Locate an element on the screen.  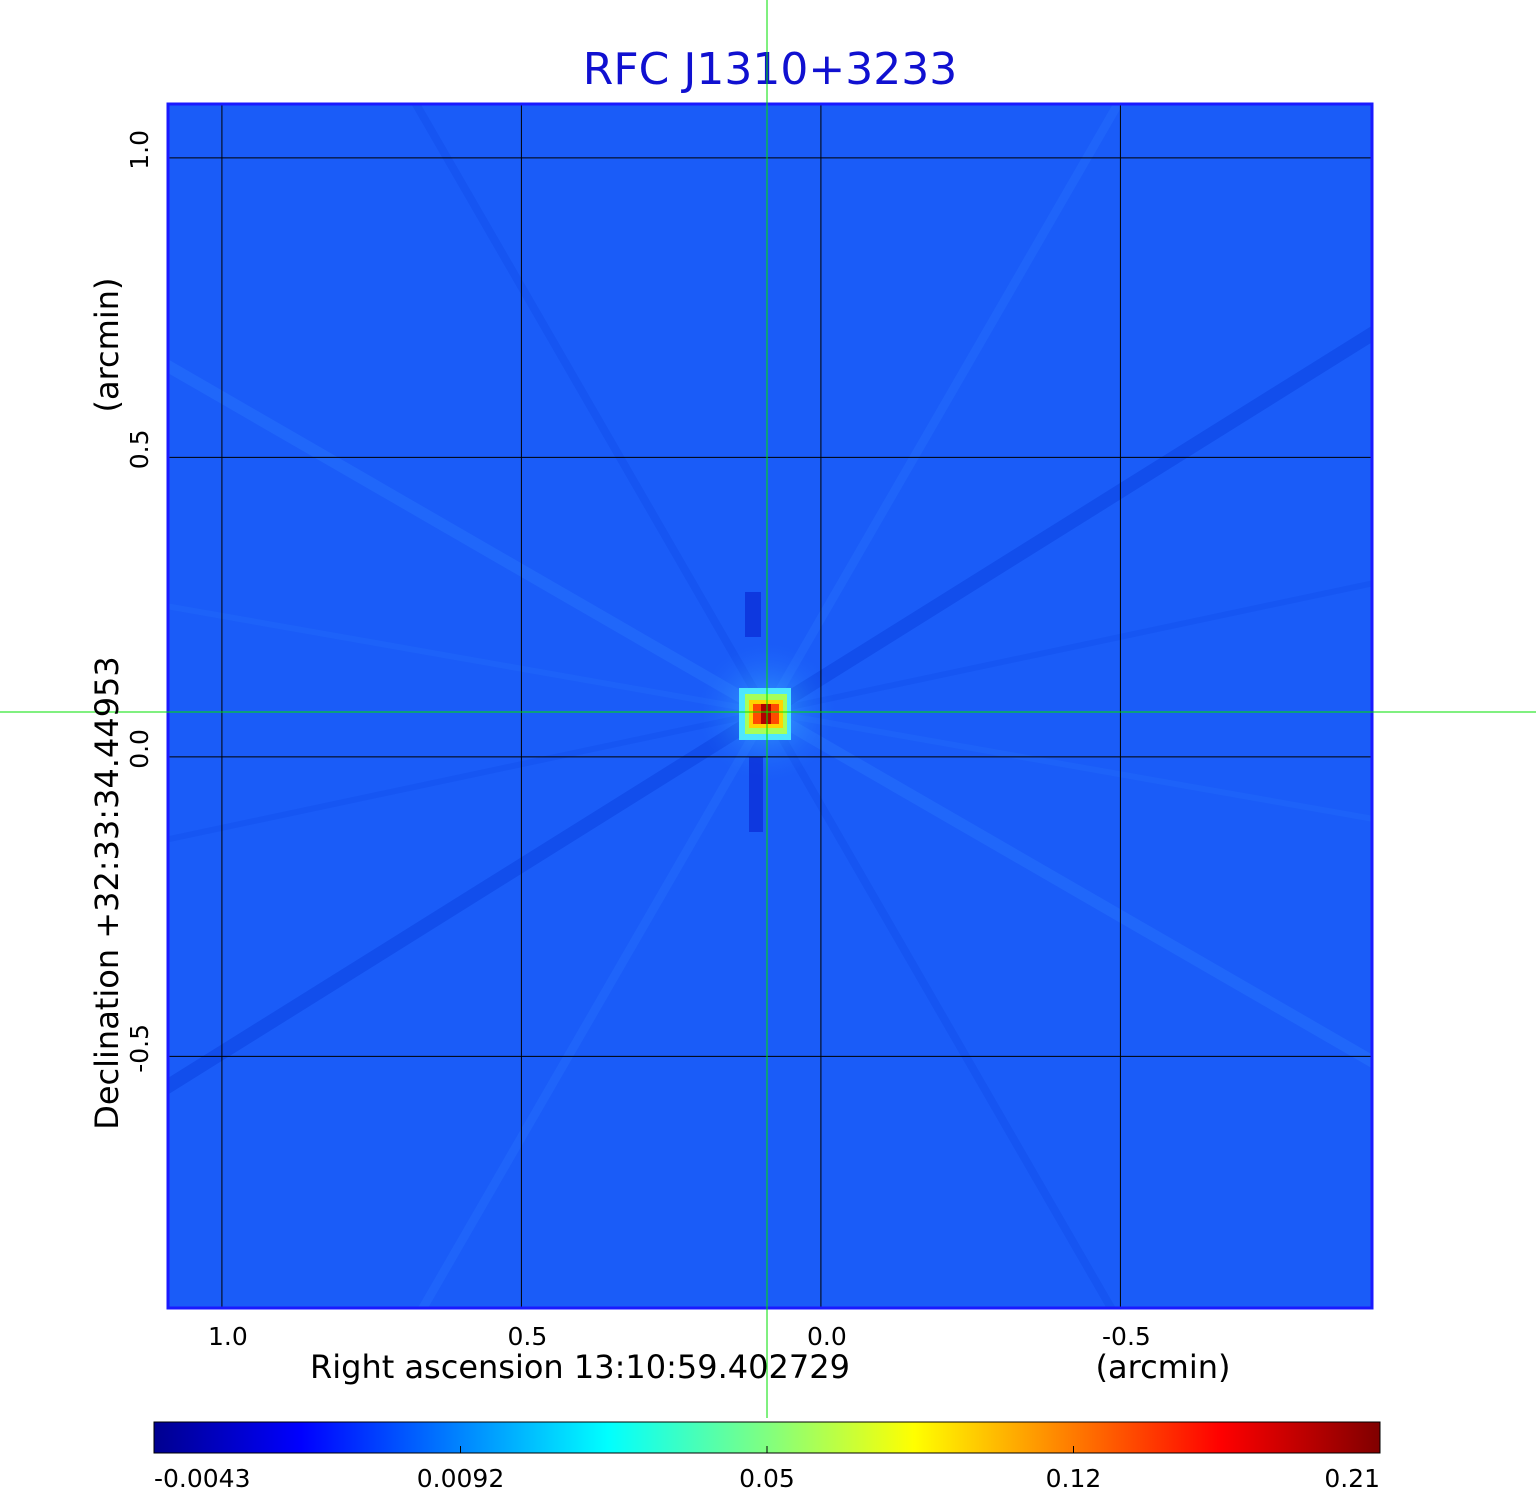
colorbar-tick-label-0: -0.0043 is located at coordinates (202, 1478).